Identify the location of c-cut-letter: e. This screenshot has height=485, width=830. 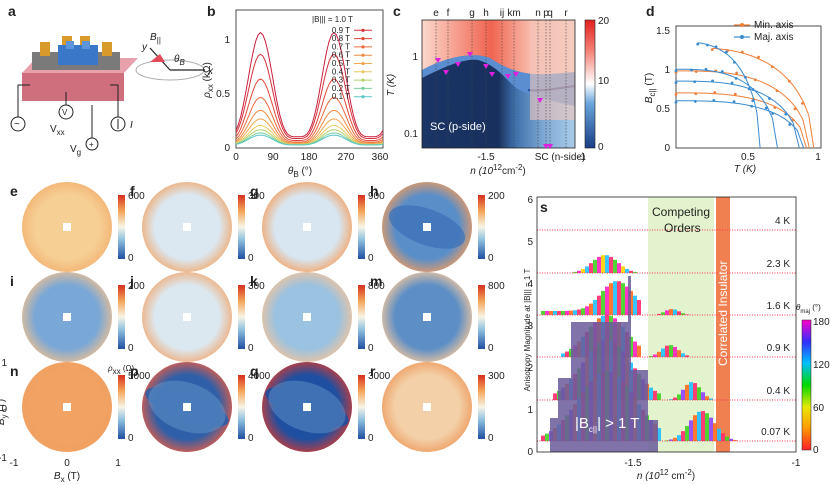
(436, 13).